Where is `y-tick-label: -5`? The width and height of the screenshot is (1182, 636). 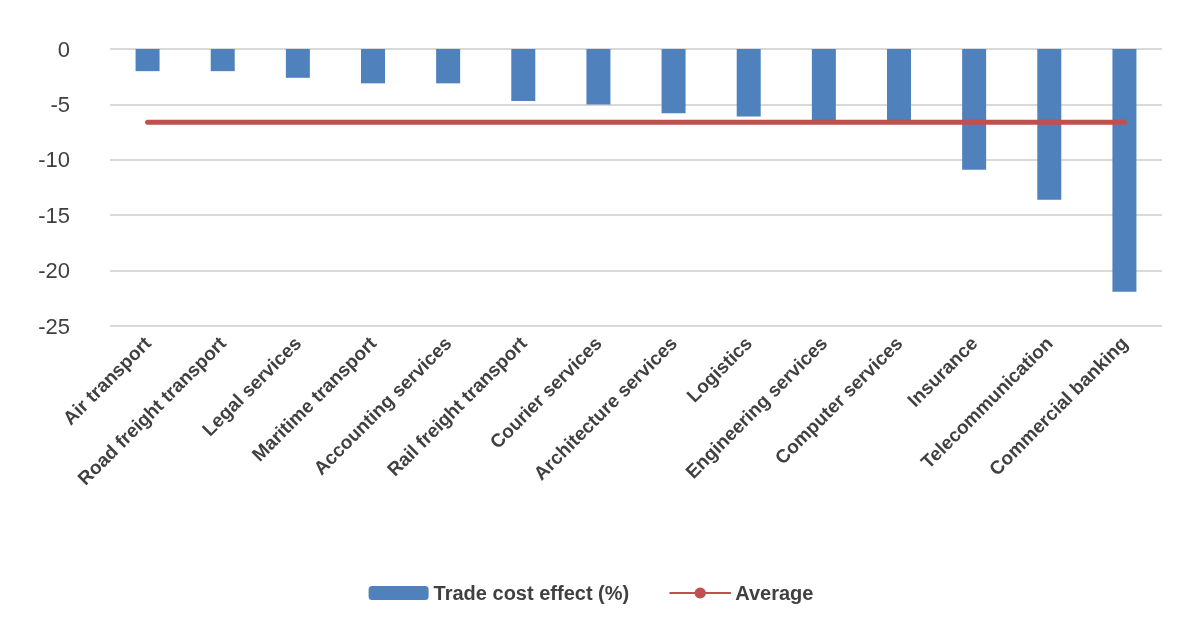
y-tick-label: -5 is located at coordinates (60, 104).